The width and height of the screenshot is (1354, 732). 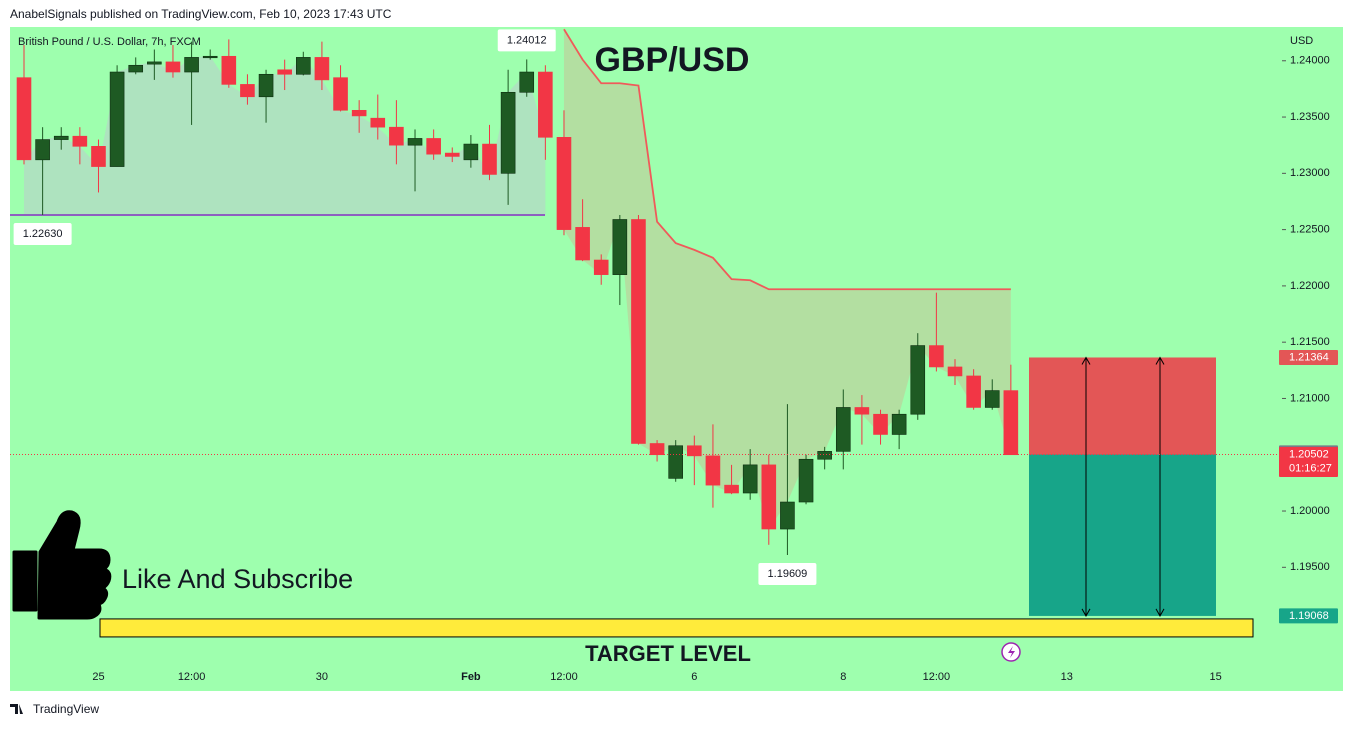 I want to click on x-tick-label: 25, so click(x=98, y=677).